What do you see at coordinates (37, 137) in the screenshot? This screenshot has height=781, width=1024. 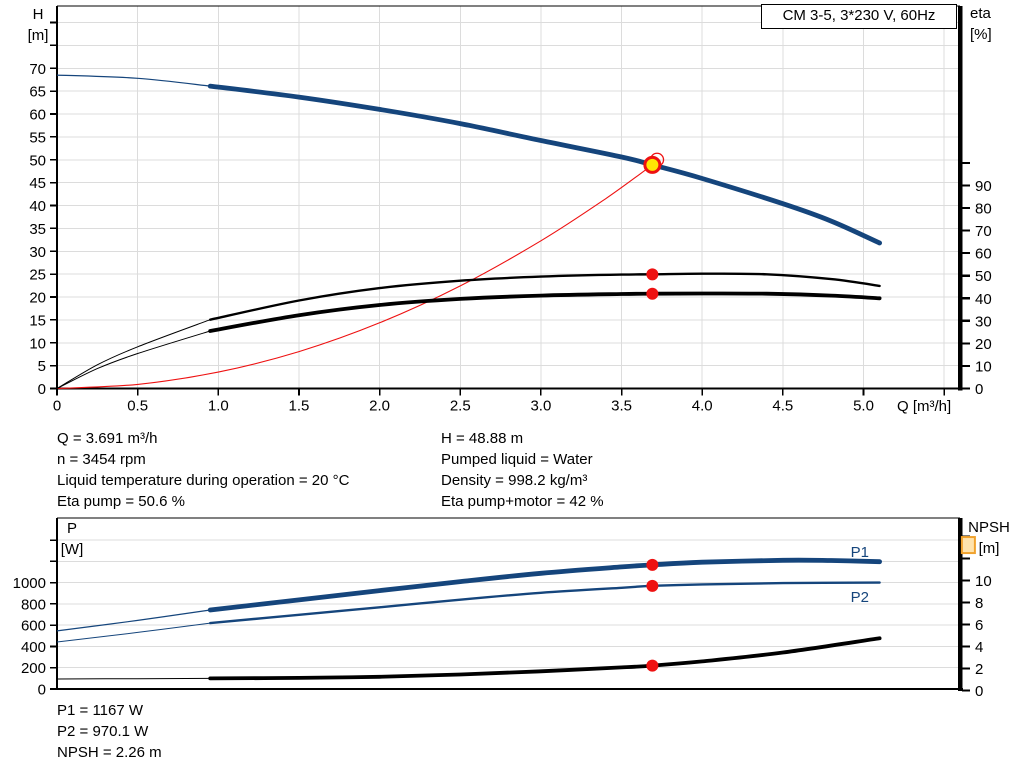 I see `tick-label: 55` at bounding box center [37, 137].